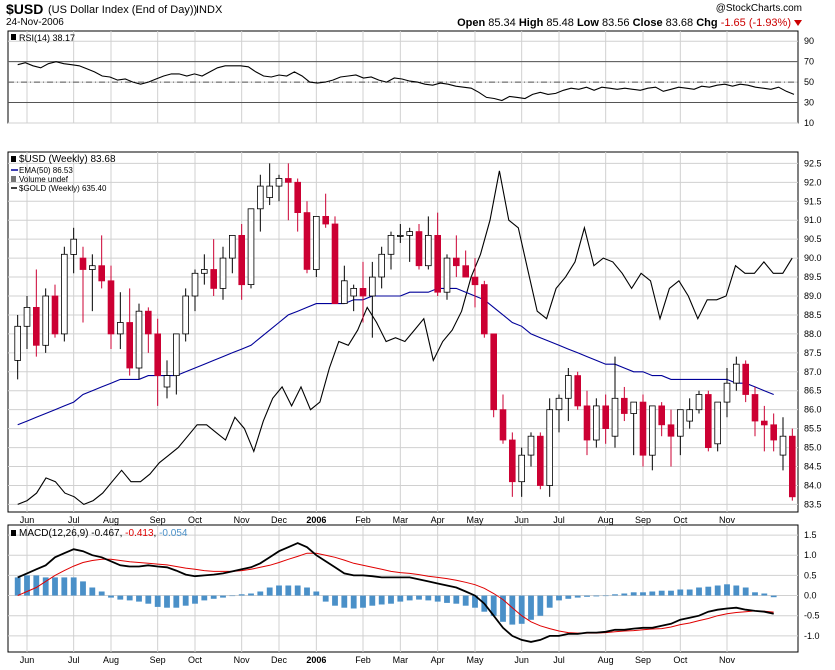 This screenshot has height=670, width=835. What do you see at coordinates (813, 277) in the screenshot?
I see `price-tick-label: 89.5` at bounding box center [813, 277].